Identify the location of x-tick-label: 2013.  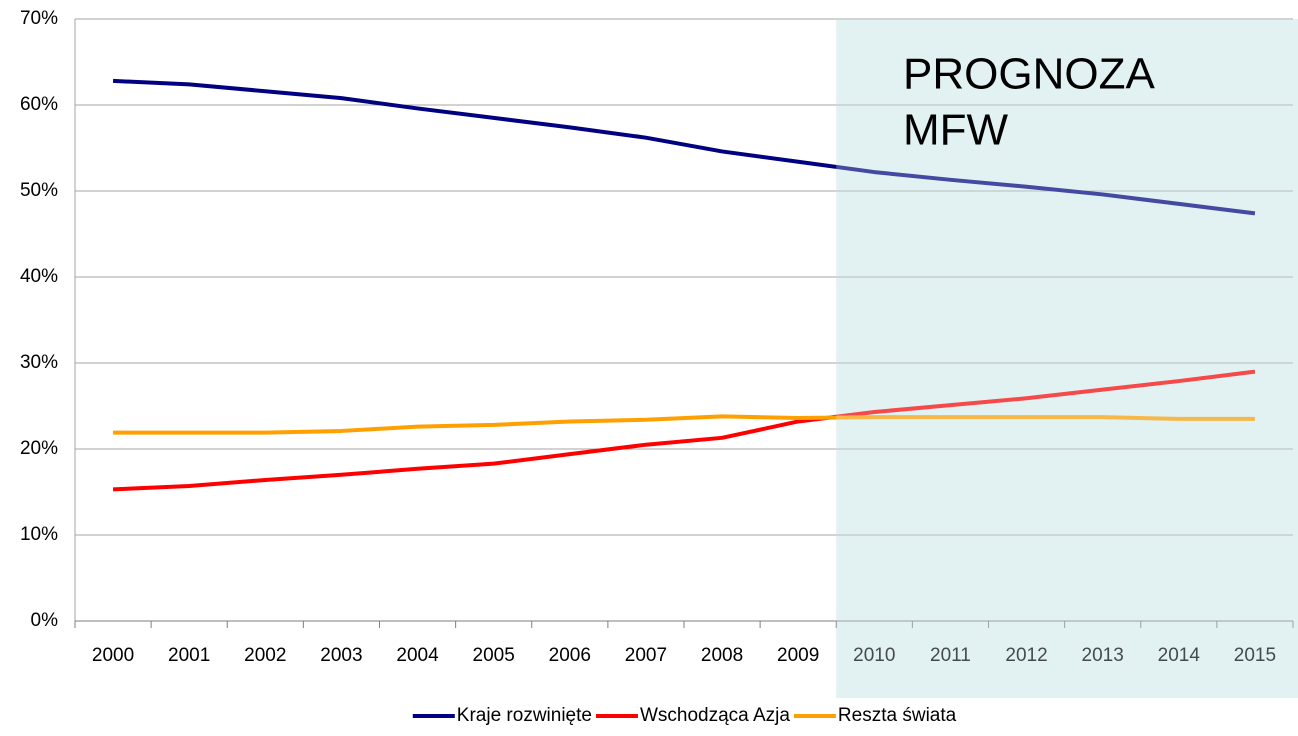
(1103, 655).